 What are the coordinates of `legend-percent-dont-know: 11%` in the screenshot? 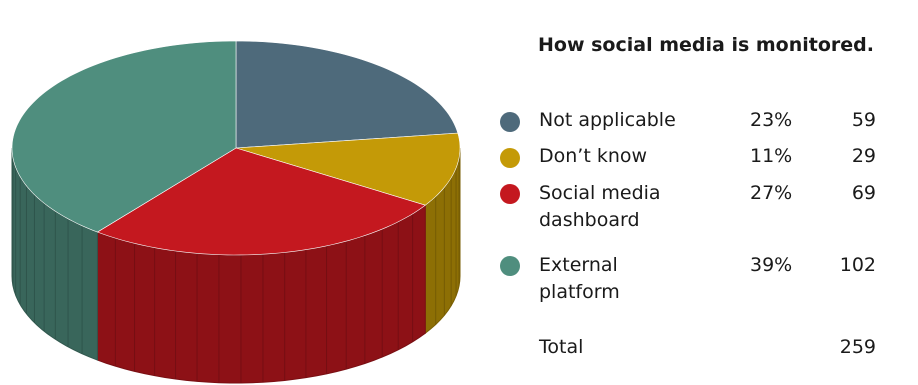 It's located at (771, 156).